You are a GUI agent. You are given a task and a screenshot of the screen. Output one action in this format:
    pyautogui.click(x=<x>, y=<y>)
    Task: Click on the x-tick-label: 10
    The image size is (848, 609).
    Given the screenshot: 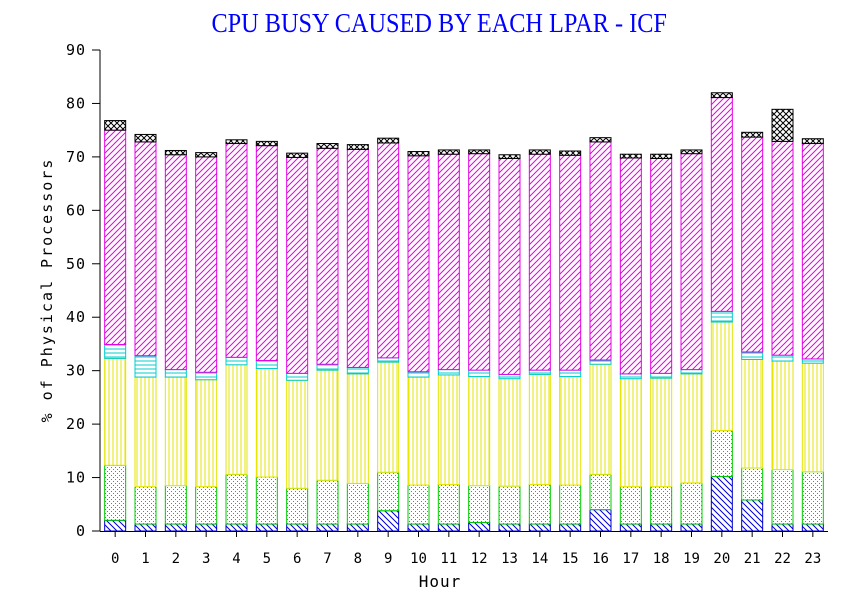 What is the action you would take?
    pyautogui.click(x=418, y=559)
    